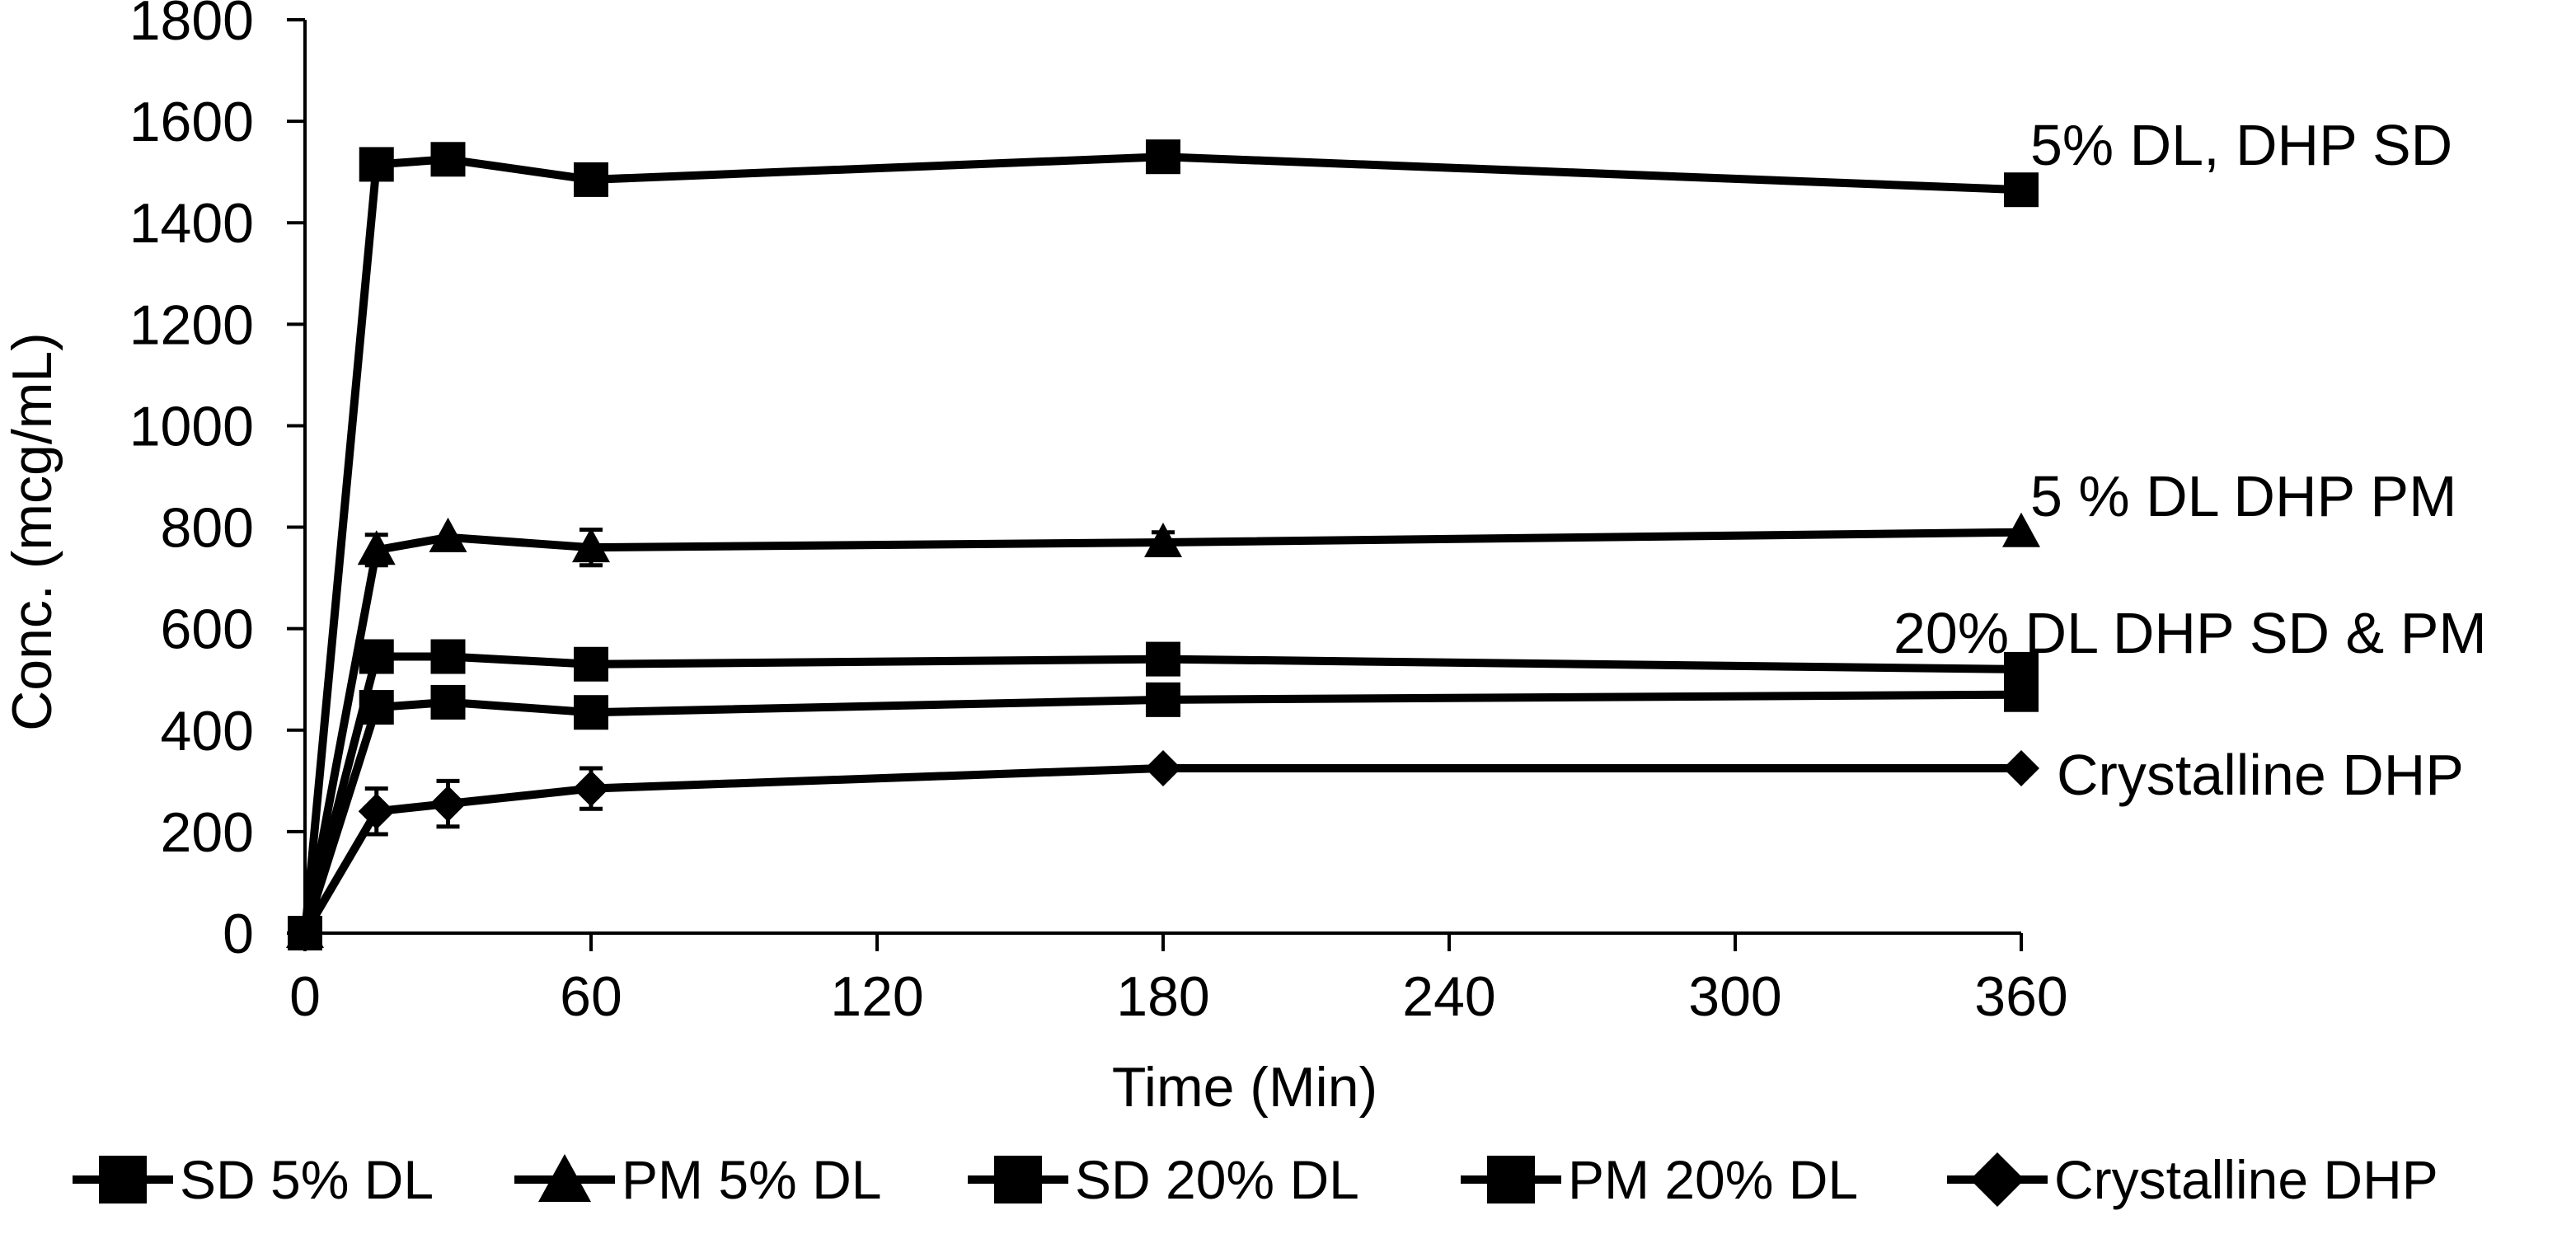 This screenshot has height=1234, width=2576. I want to click on annotation-sd-5: 5% DL, DHP SD, so click(2241, 145).